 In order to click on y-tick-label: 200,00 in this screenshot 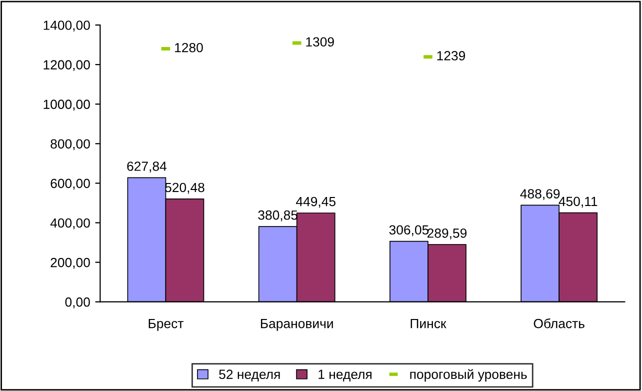, I will do `click(70, 263)`.